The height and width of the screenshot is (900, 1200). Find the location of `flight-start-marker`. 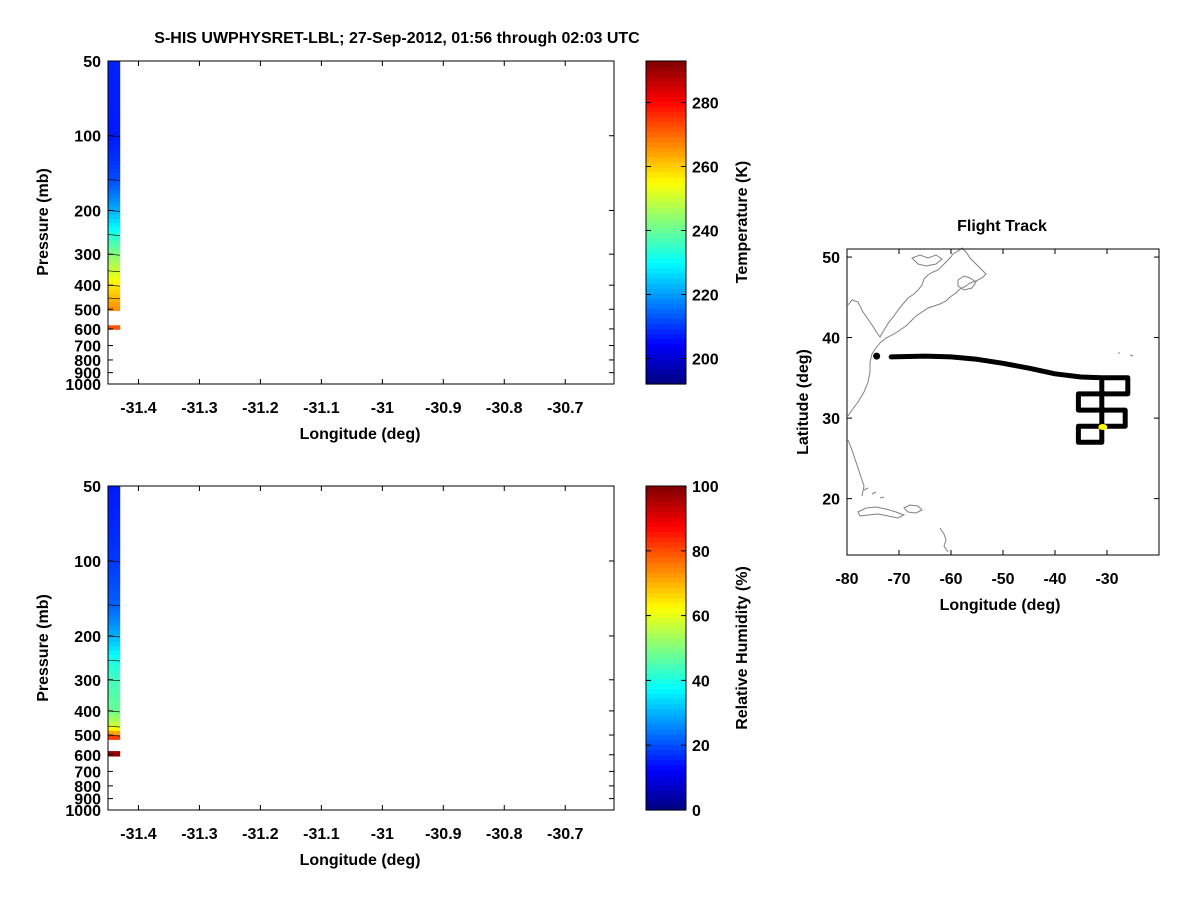

flight-start-marker is located at coordinates (877, 356).